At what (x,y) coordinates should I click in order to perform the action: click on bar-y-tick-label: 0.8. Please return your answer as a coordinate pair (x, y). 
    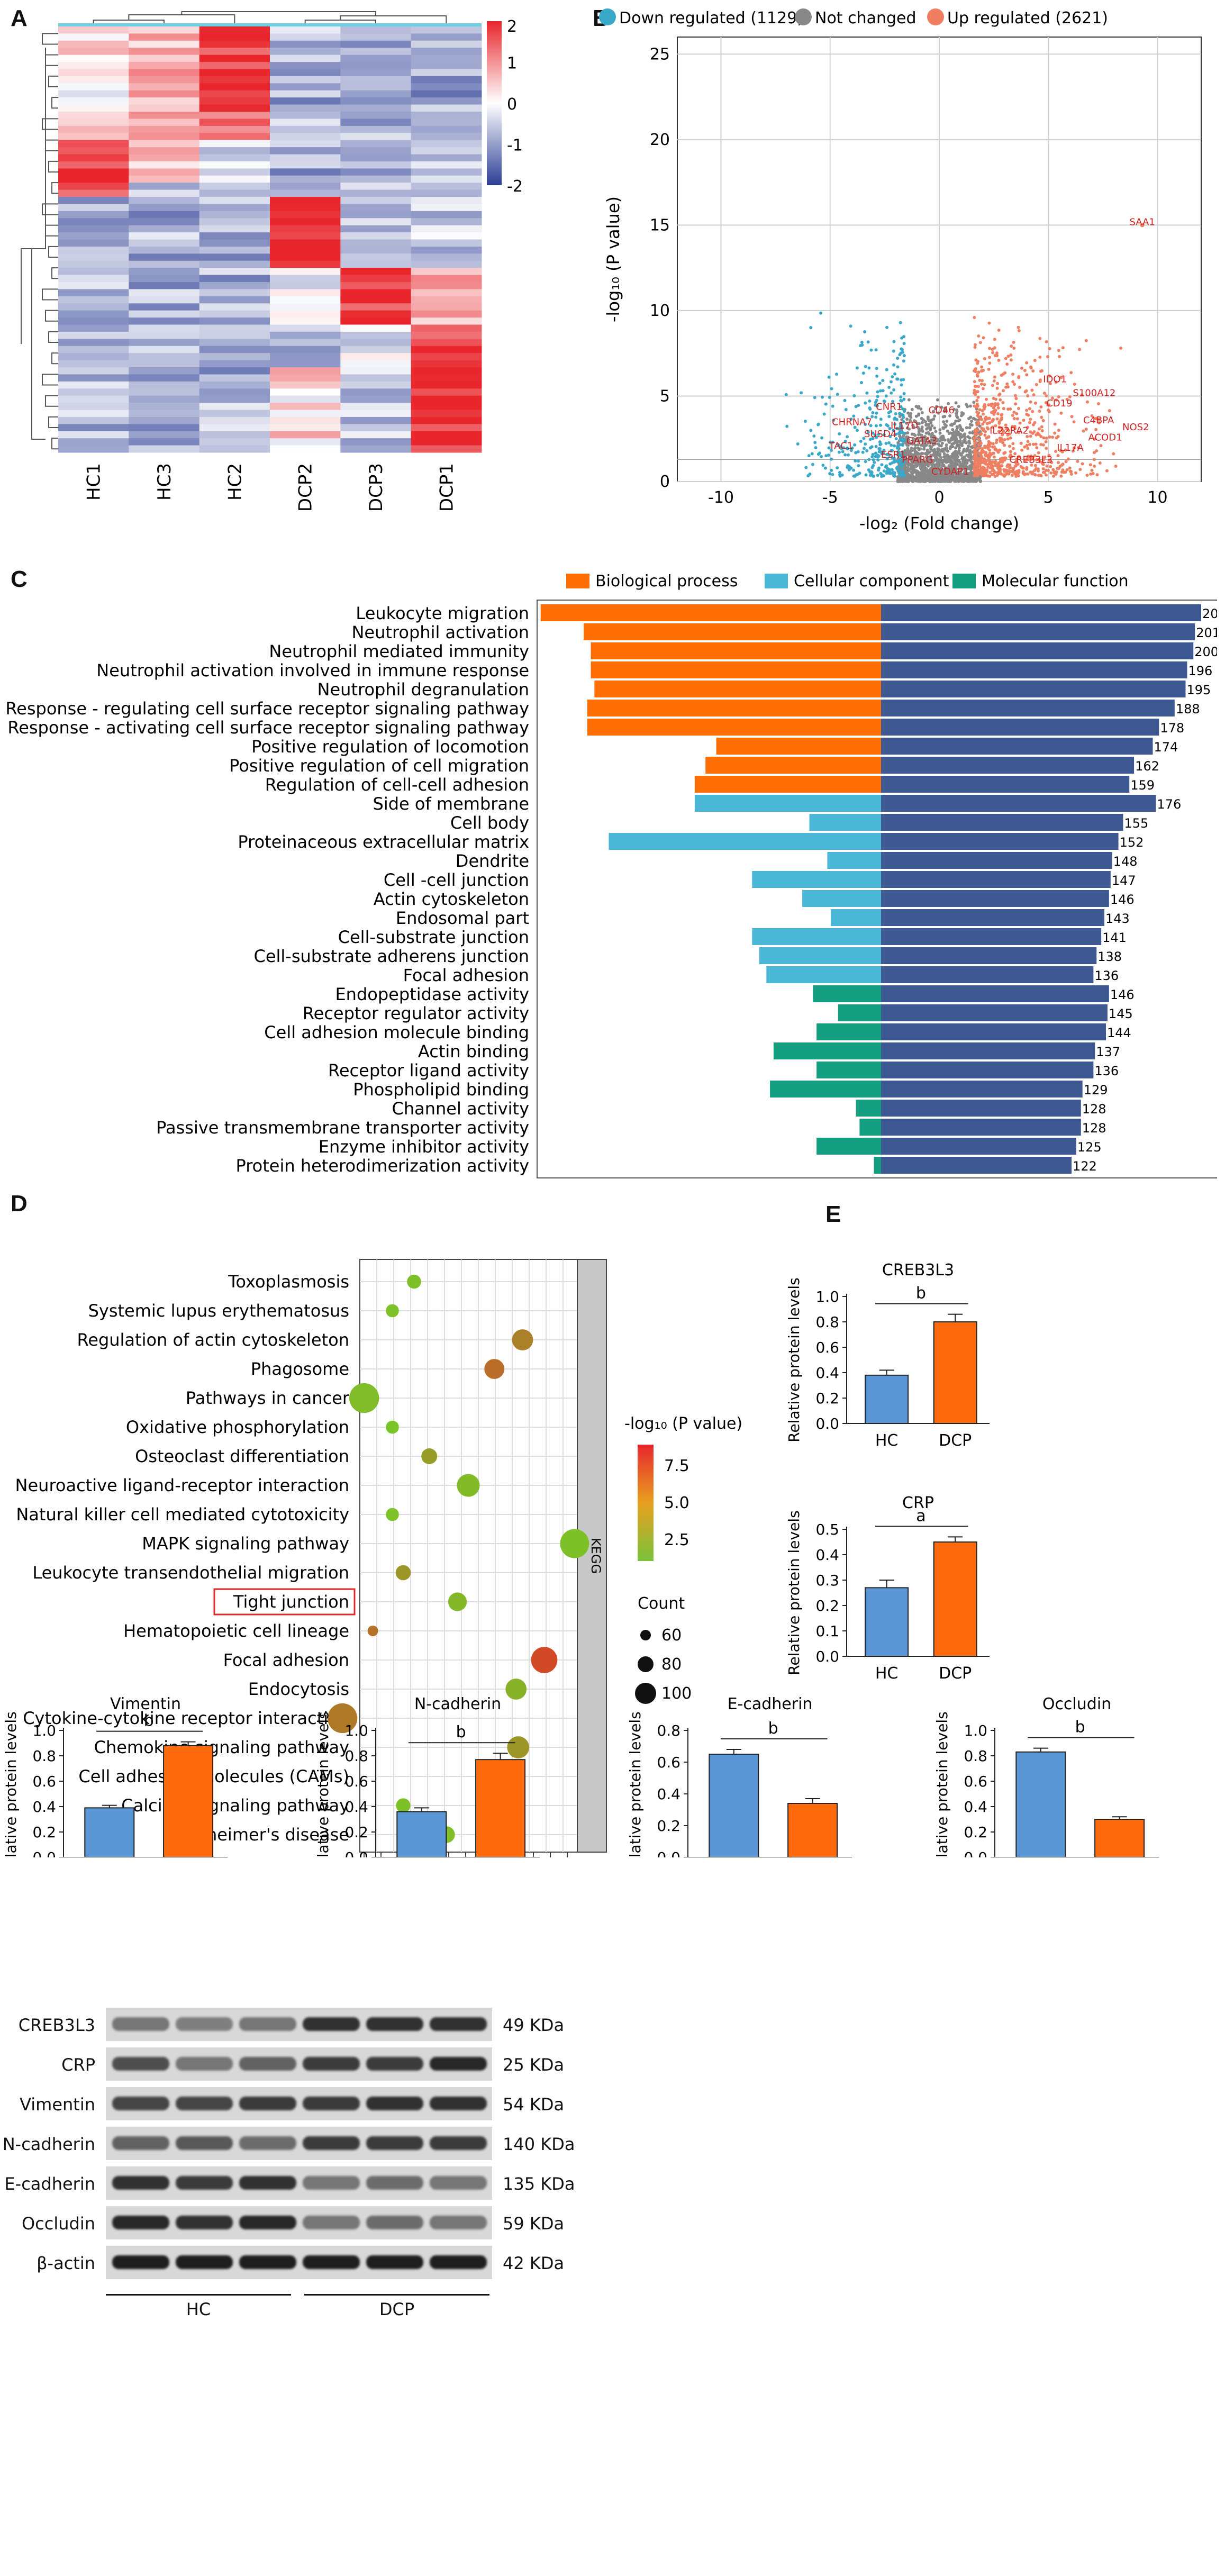
    Looking at the image, I should click on (827, 1322).